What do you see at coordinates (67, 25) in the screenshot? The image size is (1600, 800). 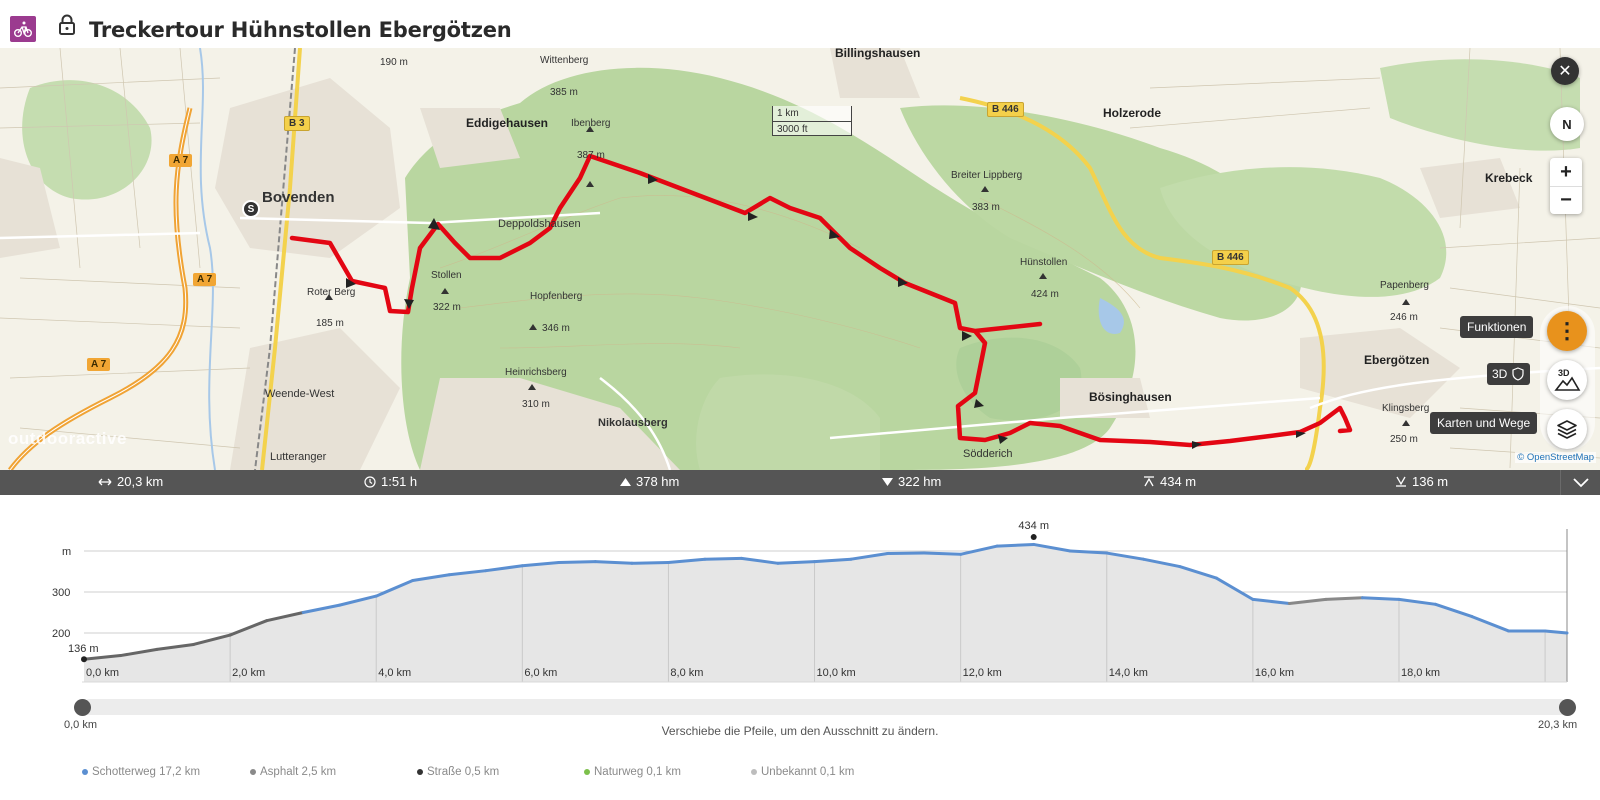 I see `lock-icon` at bounding box center [67, 25].